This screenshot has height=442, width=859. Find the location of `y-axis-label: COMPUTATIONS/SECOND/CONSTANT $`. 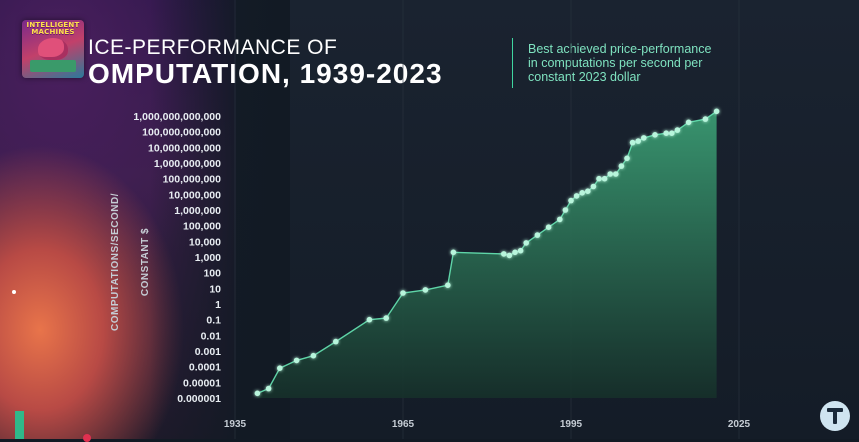

y-axis-label: COMPUTATIONS/SECOND/CONSTANT $ is located at coordinates (130, 262).